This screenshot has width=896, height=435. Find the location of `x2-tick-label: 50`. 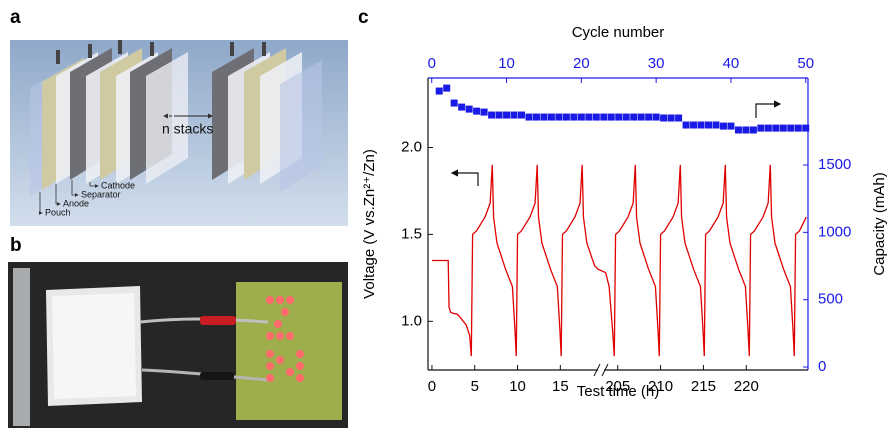

x2-tick-label: 50 is located at coordinates (805, 63).